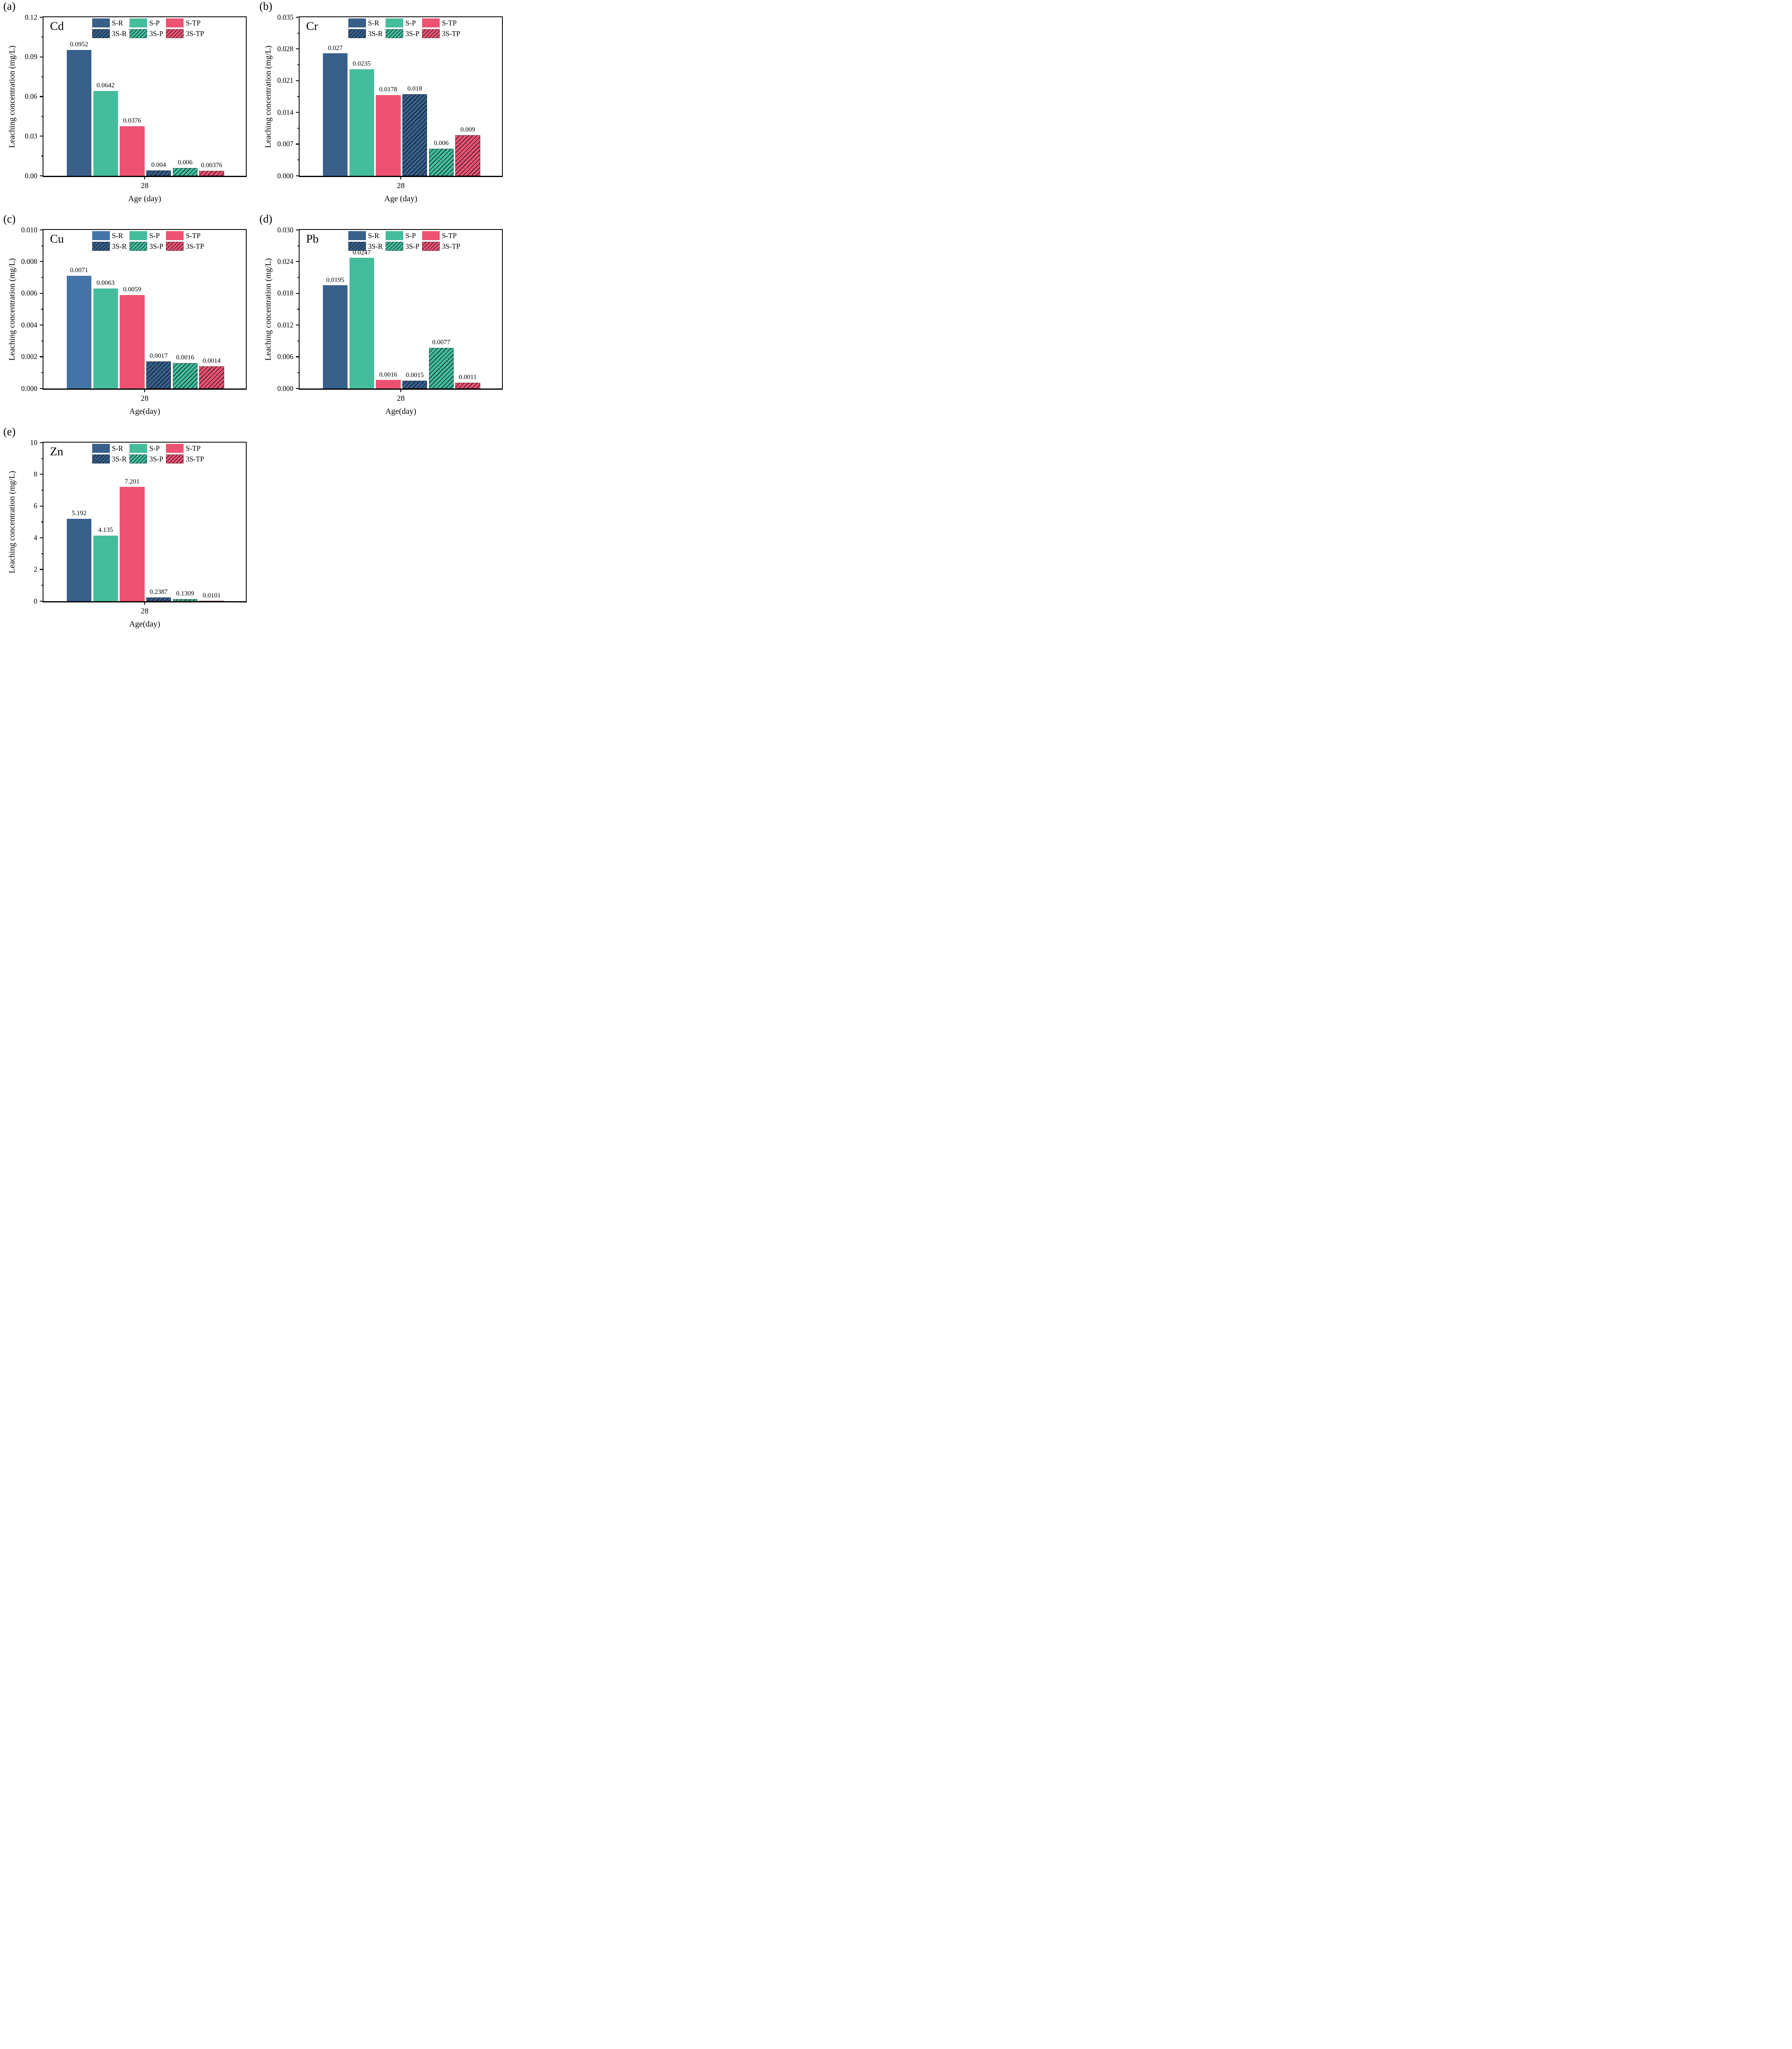  I want to click on bar-value-label: 0.0952, so click(79, 44).